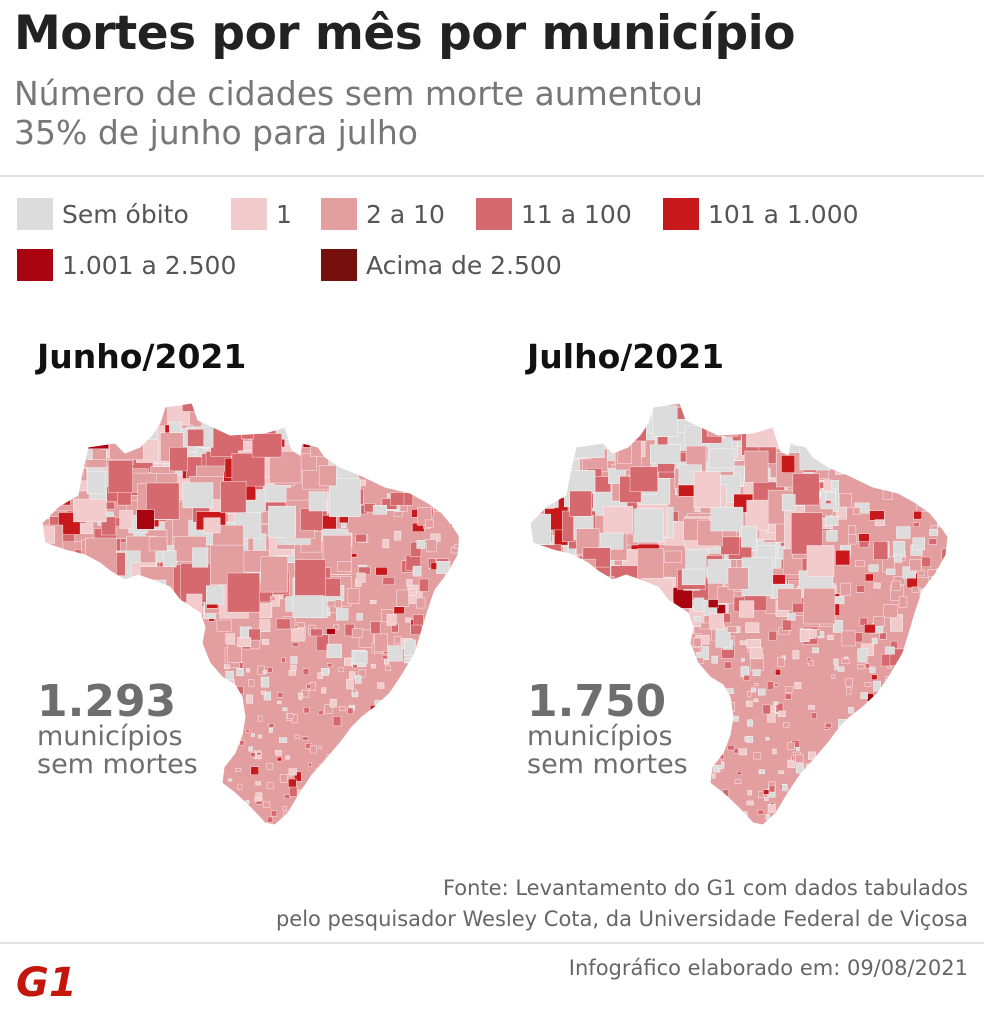  Describe the element at coordinates (359, 93) in the screenshot. I see `subtitle-line-1: Número de cidades sem morte aumentou` at that location.